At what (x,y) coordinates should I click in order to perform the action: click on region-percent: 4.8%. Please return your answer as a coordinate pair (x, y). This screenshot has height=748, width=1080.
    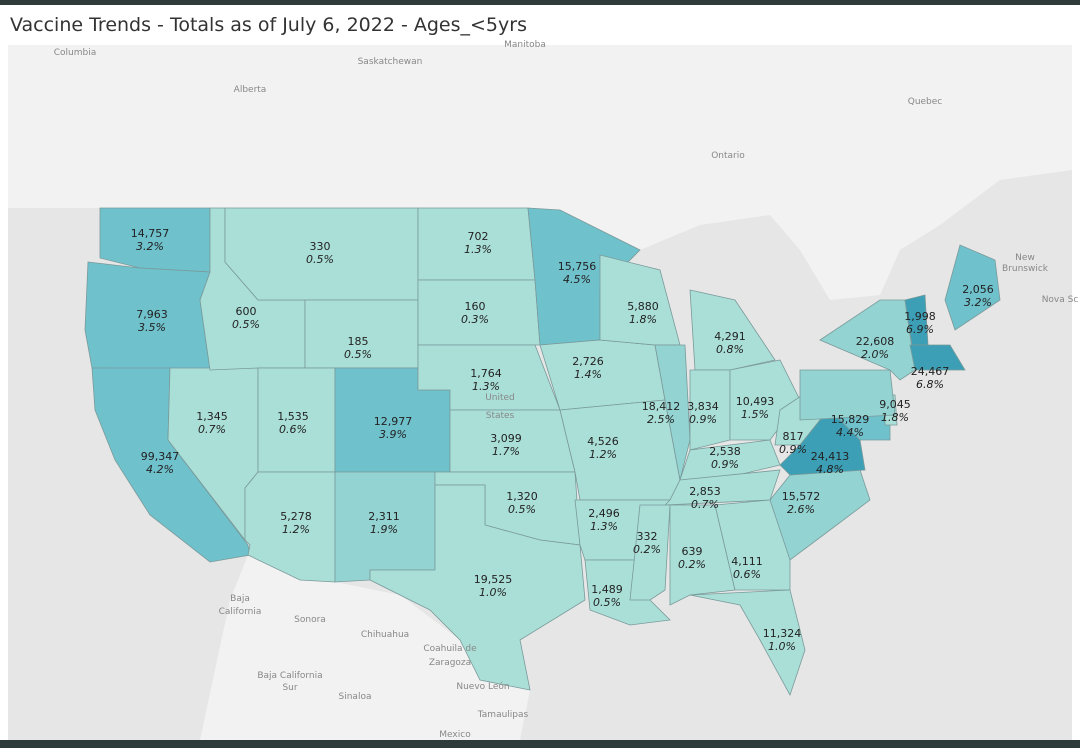
    Looking at the image, I should click on (830, 469).